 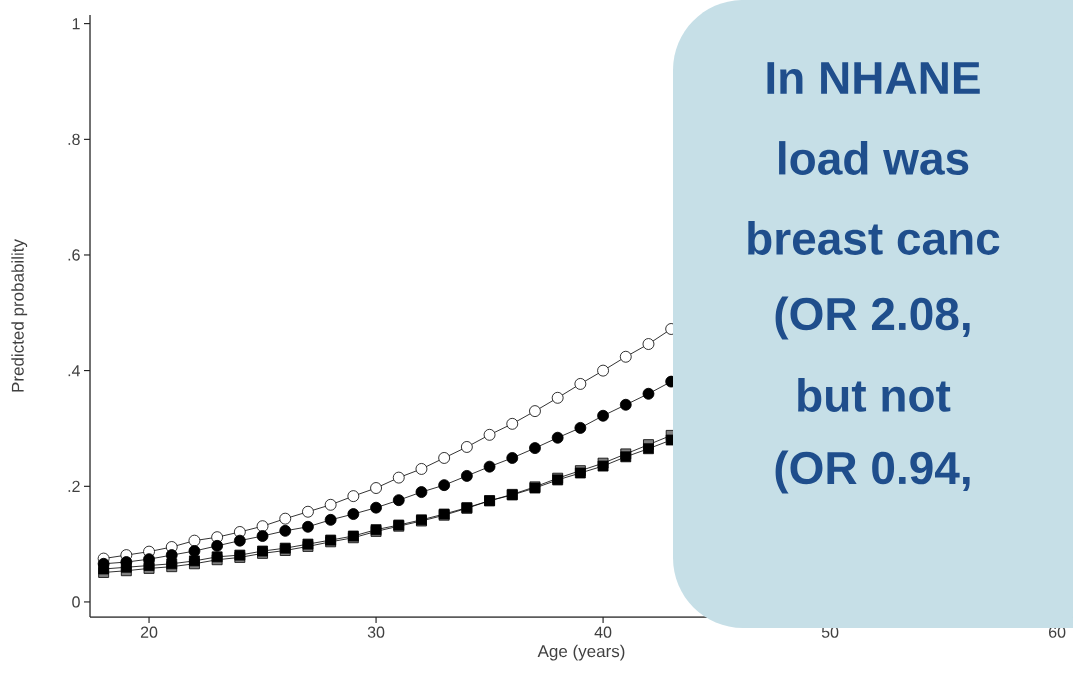 What do you see at coordinates (376, 632) in the screenshot?
I see `x-tick-label: 30` at bounding box center [376, 632].